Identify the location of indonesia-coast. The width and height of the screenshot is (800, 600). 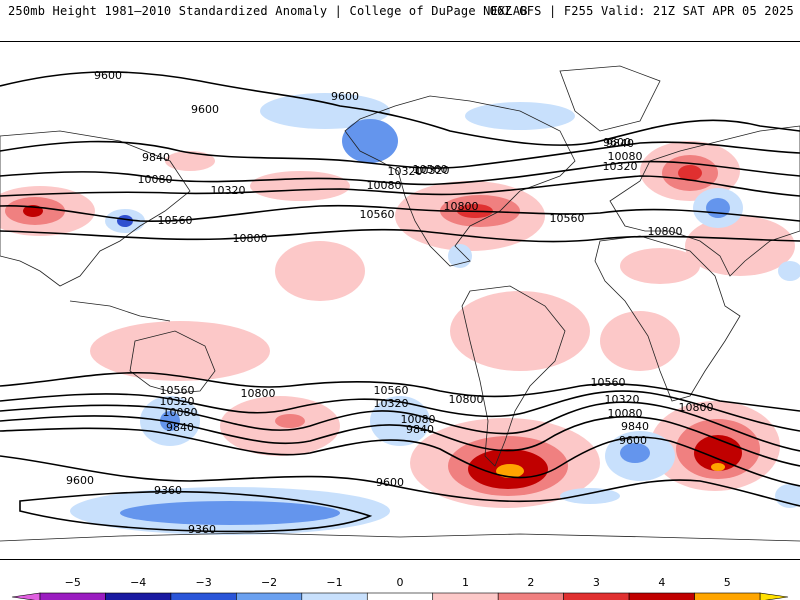
(120, 311).